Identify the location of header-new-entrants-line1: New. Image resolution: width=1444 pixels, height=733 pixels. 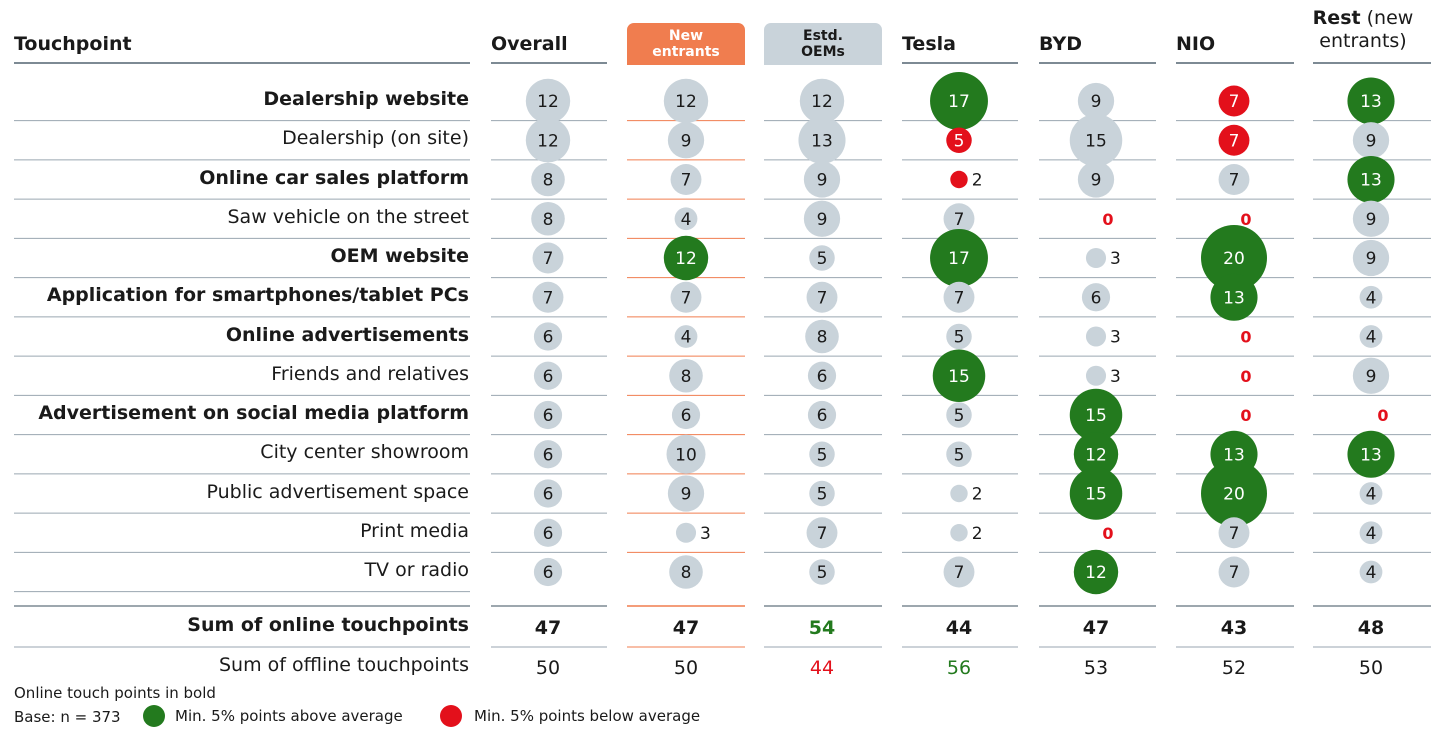
(686, 36).